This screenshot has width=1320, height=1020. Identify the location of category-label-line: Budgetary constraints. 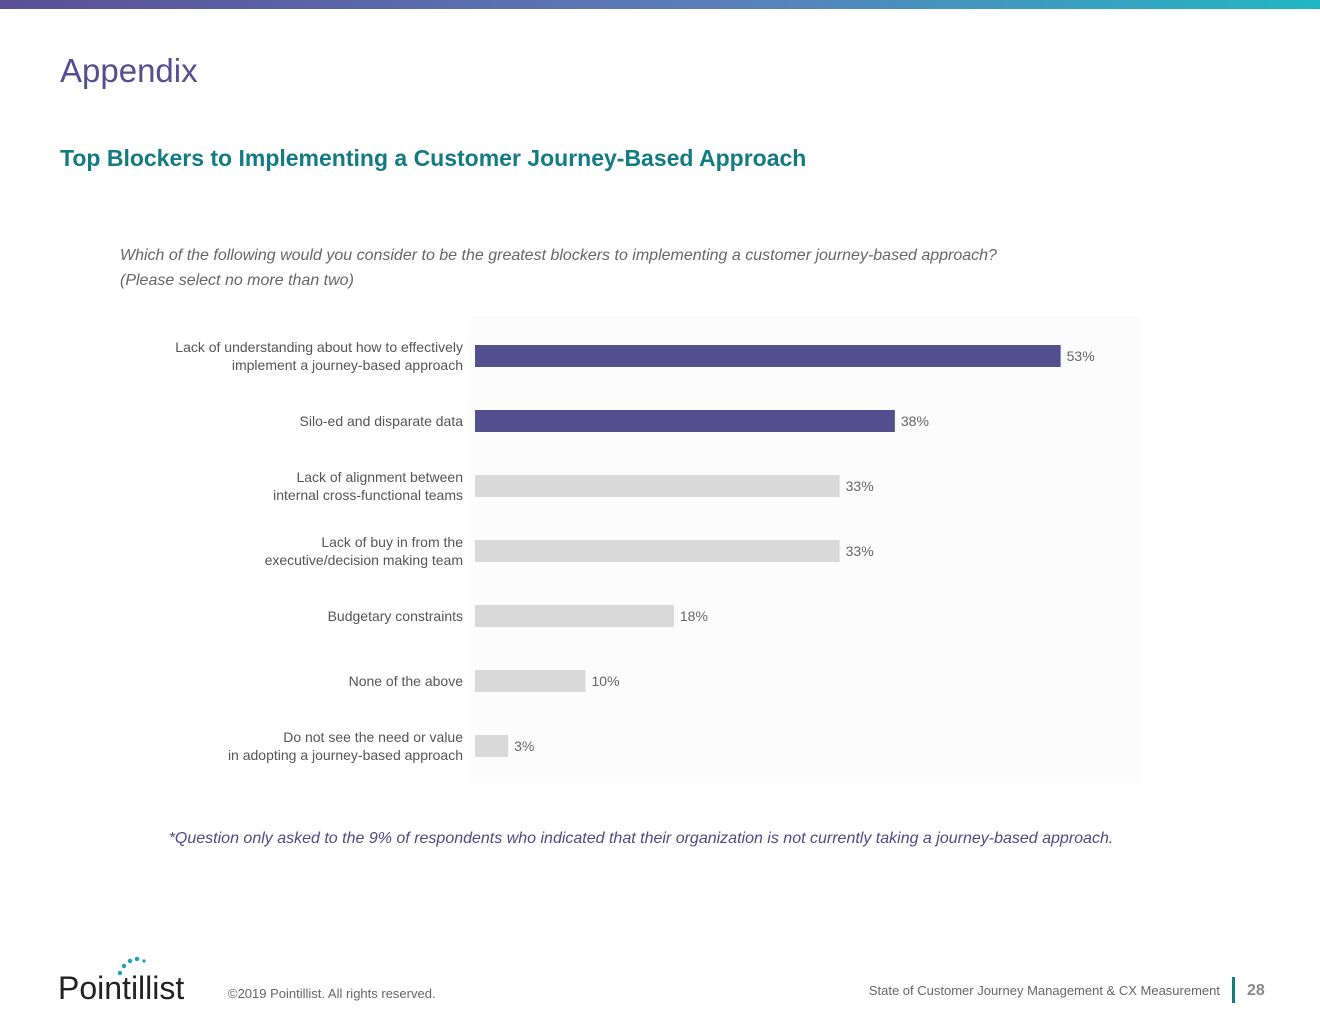
(395, 616).